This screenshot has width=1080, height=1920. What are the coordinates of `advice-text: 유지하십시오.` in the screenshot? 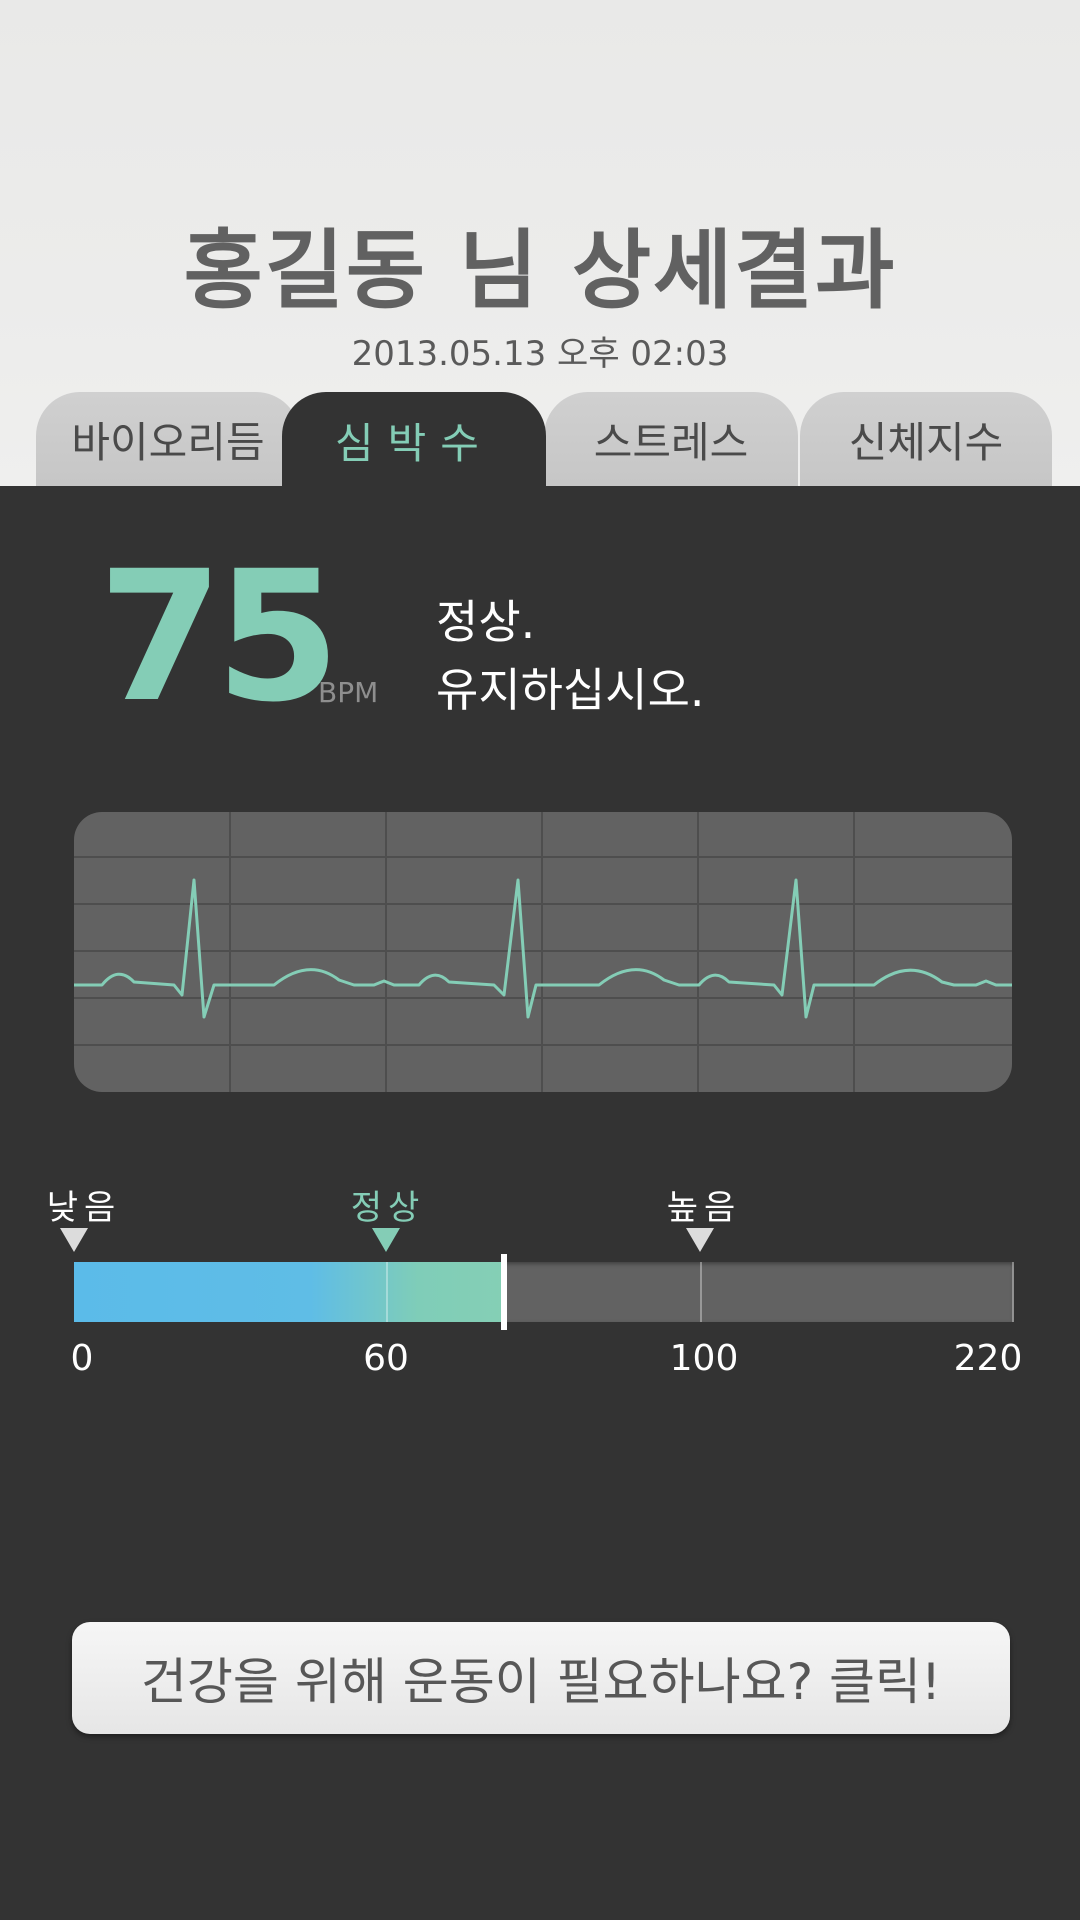 It's located at (570, 690).